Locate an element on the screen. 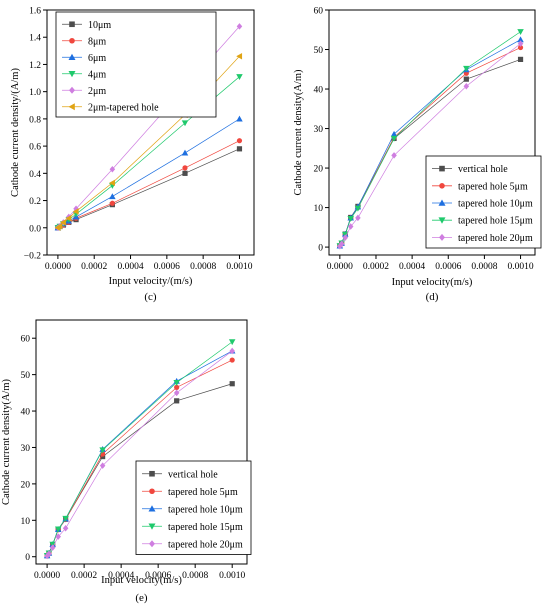 The height and width of the screenshot is (609, 550). legend-label: 6μm is located at coordinates (97, 58).